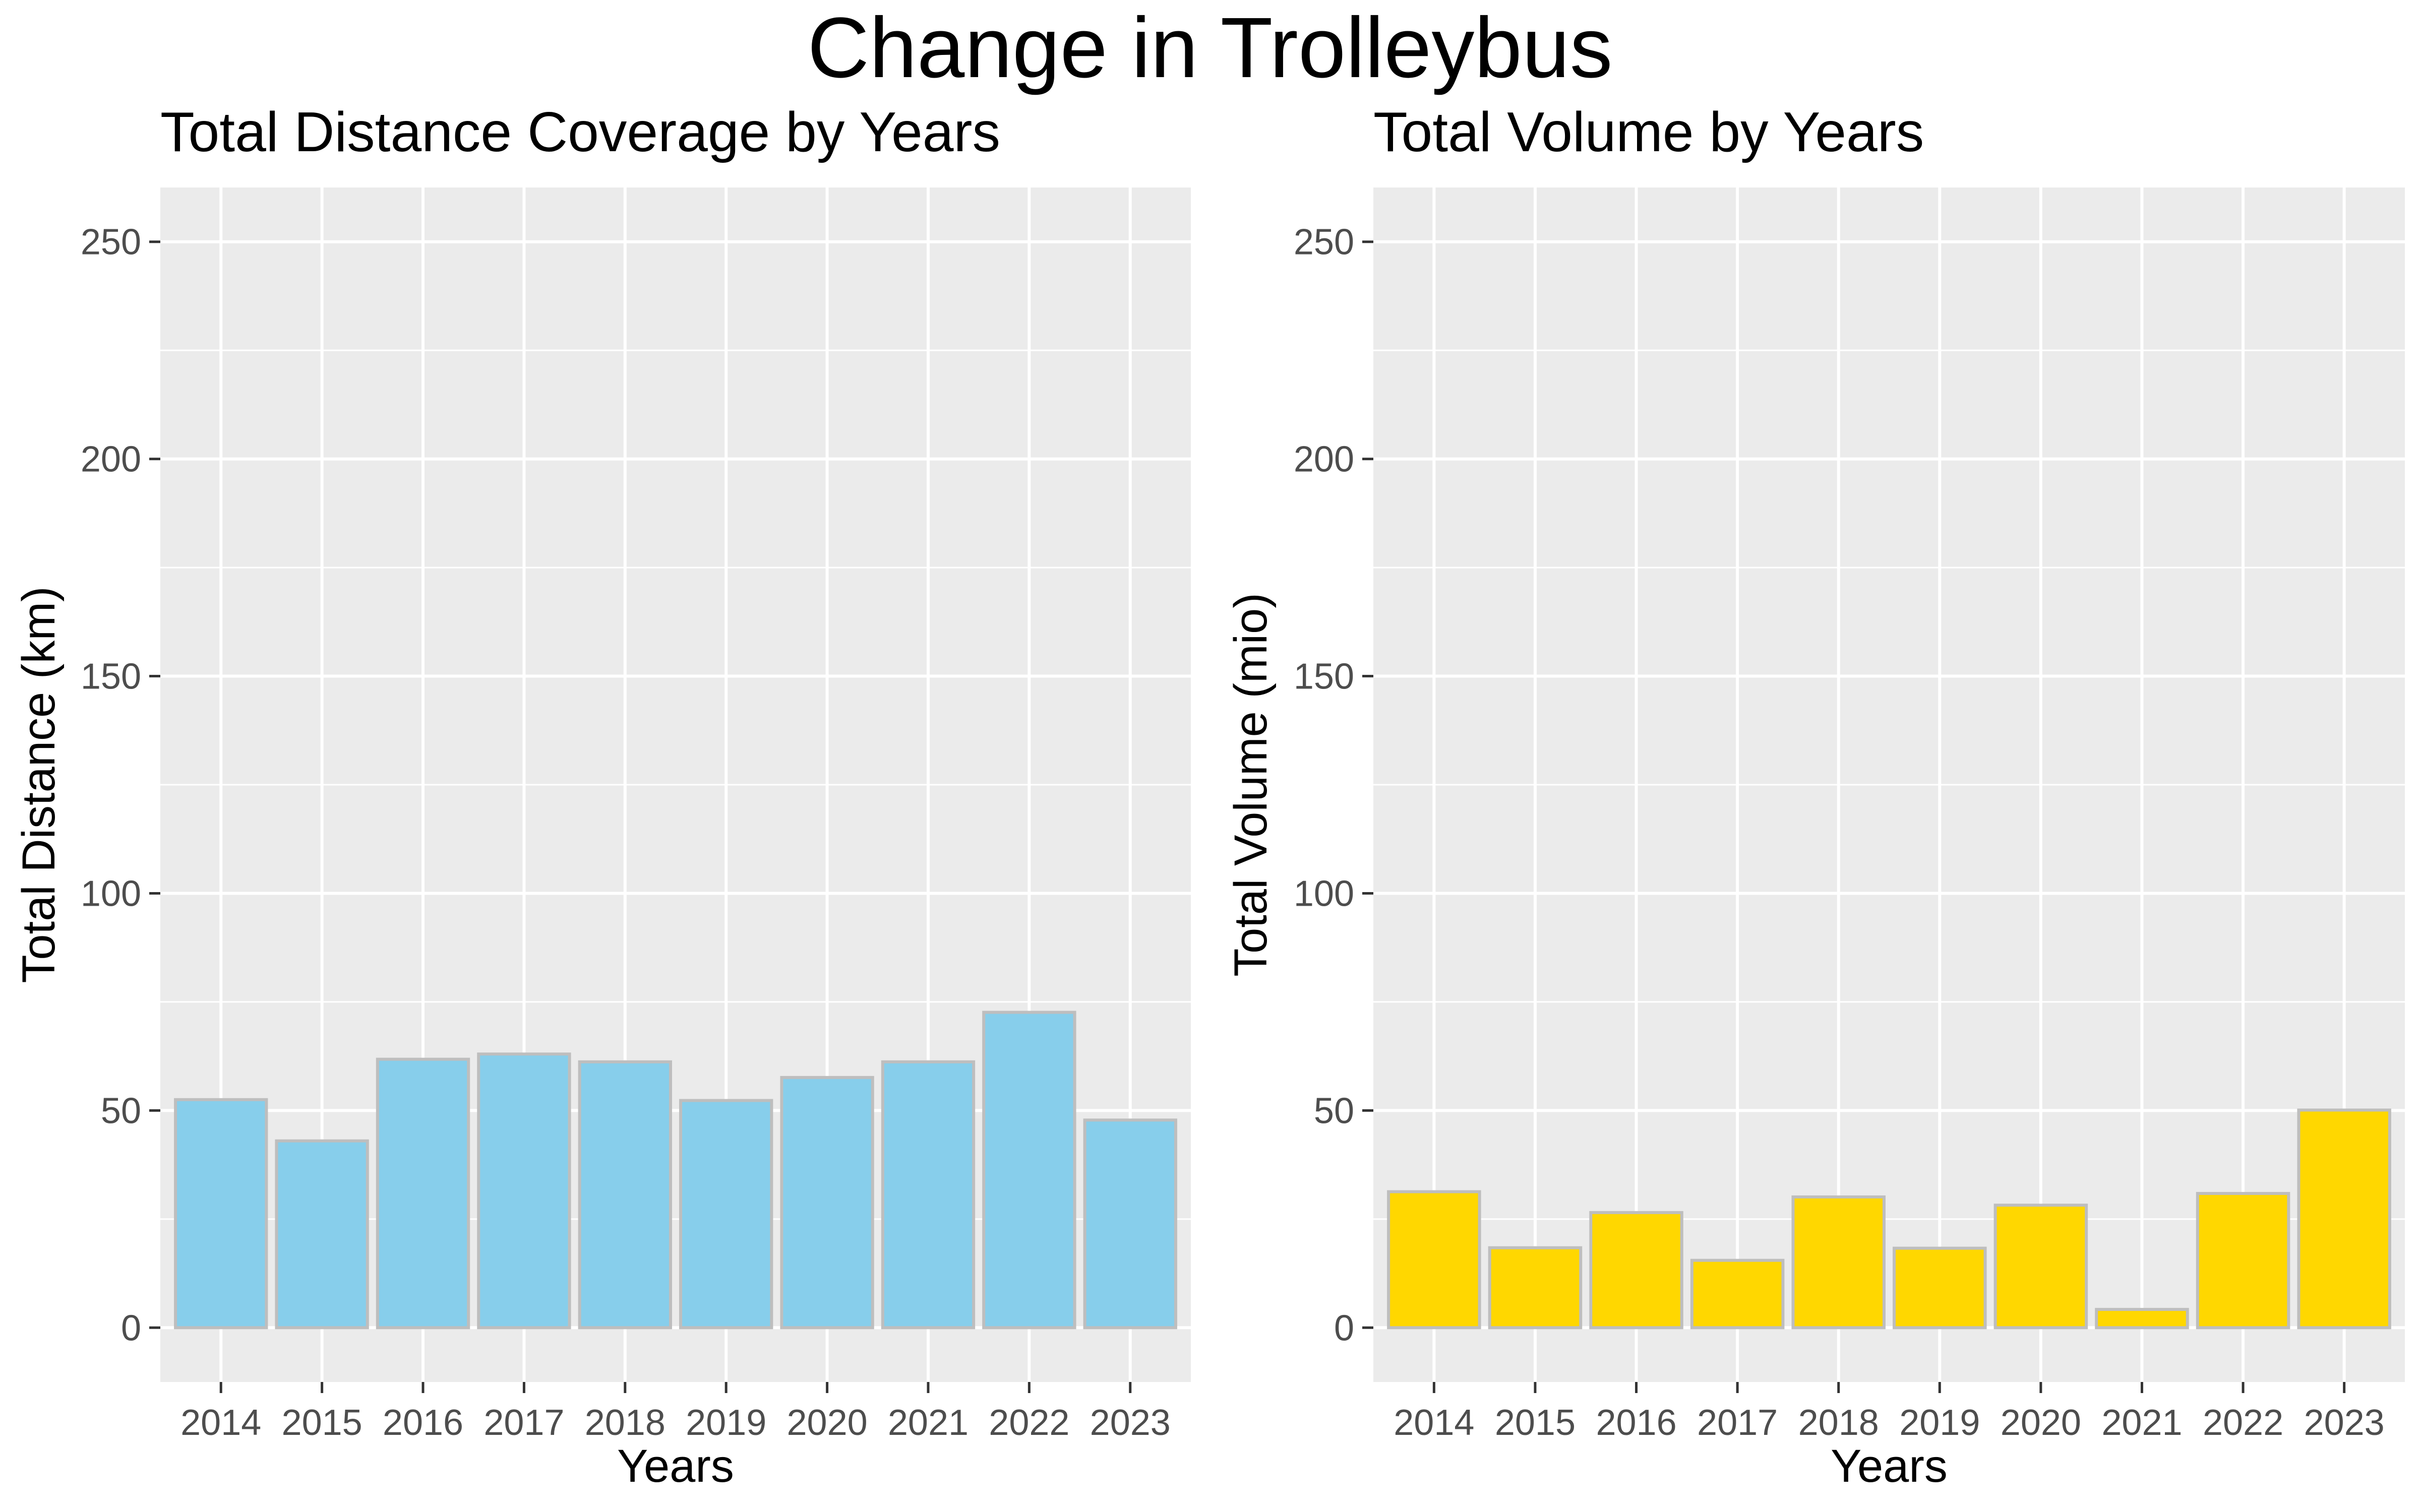 The width and height of the screenshot is (2420, 1512). I want to click on panel-title: Total Distance Coverage by Years, so click(580, 132).